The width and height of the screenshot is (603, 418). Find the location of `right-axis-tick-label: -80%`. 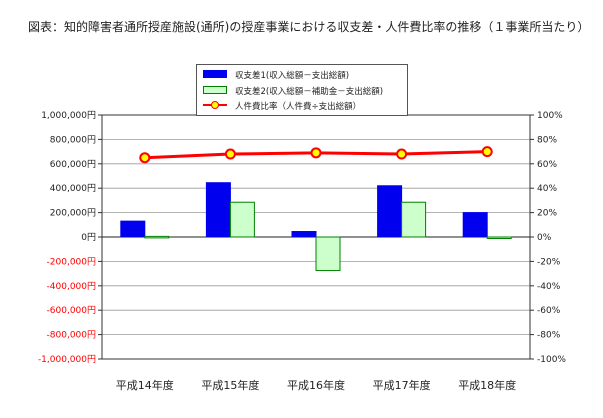

right-axis-tick-label: -80% is located at coordinates (549, 336).